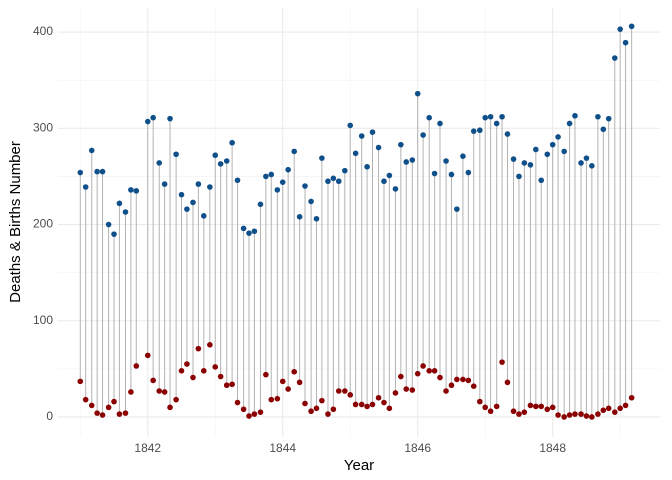  What do you see at coordinates (15, 222) in the screenshot?
I see `y-axis-title: Deaths & Births Number` at bounding box center [15, 222].